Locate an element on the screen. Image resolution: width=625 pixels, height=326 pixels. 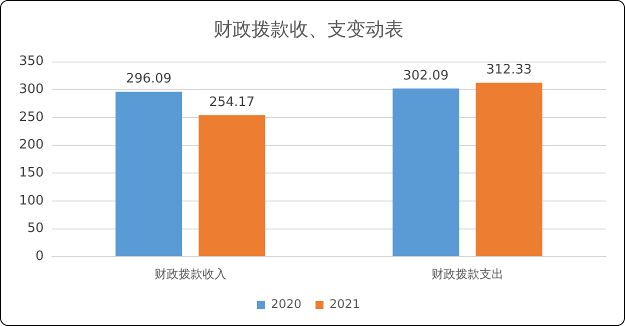
y-tick-label: 300 is located at coordinates (31, 90).